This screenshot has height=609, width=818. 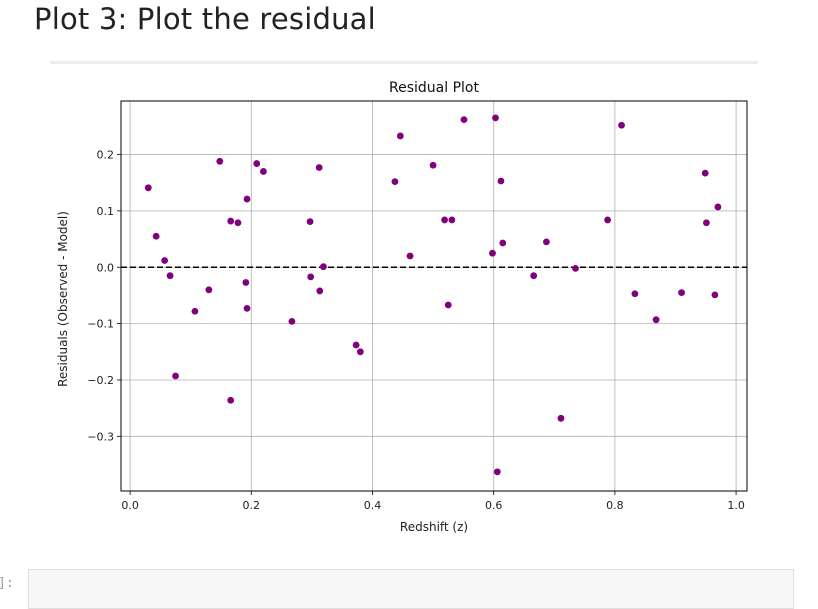 What do you see at coordinates (106, 155) in the screenshot?
I see `y-tick-label: 0.2` at bounding box center [106, 155].